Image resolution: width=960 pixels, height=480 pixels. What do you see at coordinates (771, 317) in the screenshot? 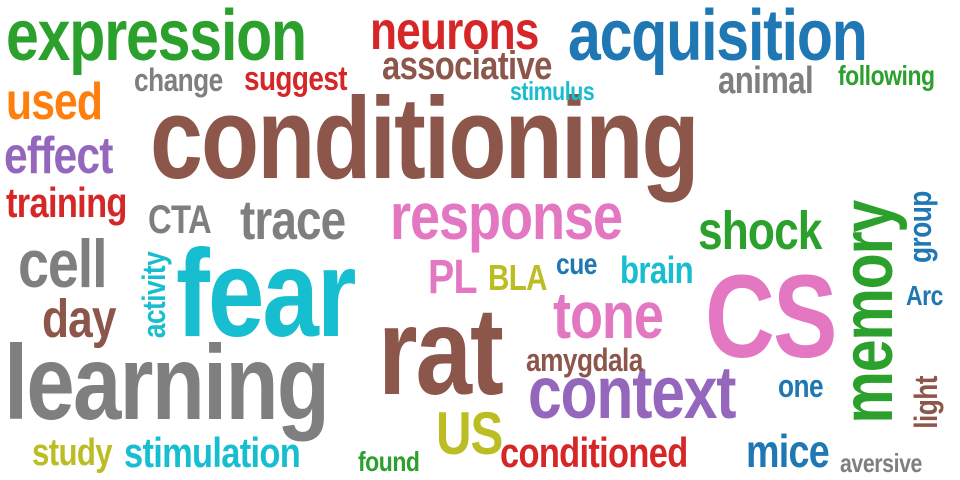
I see `word-cs: CS` at bounding box center [771, 317].